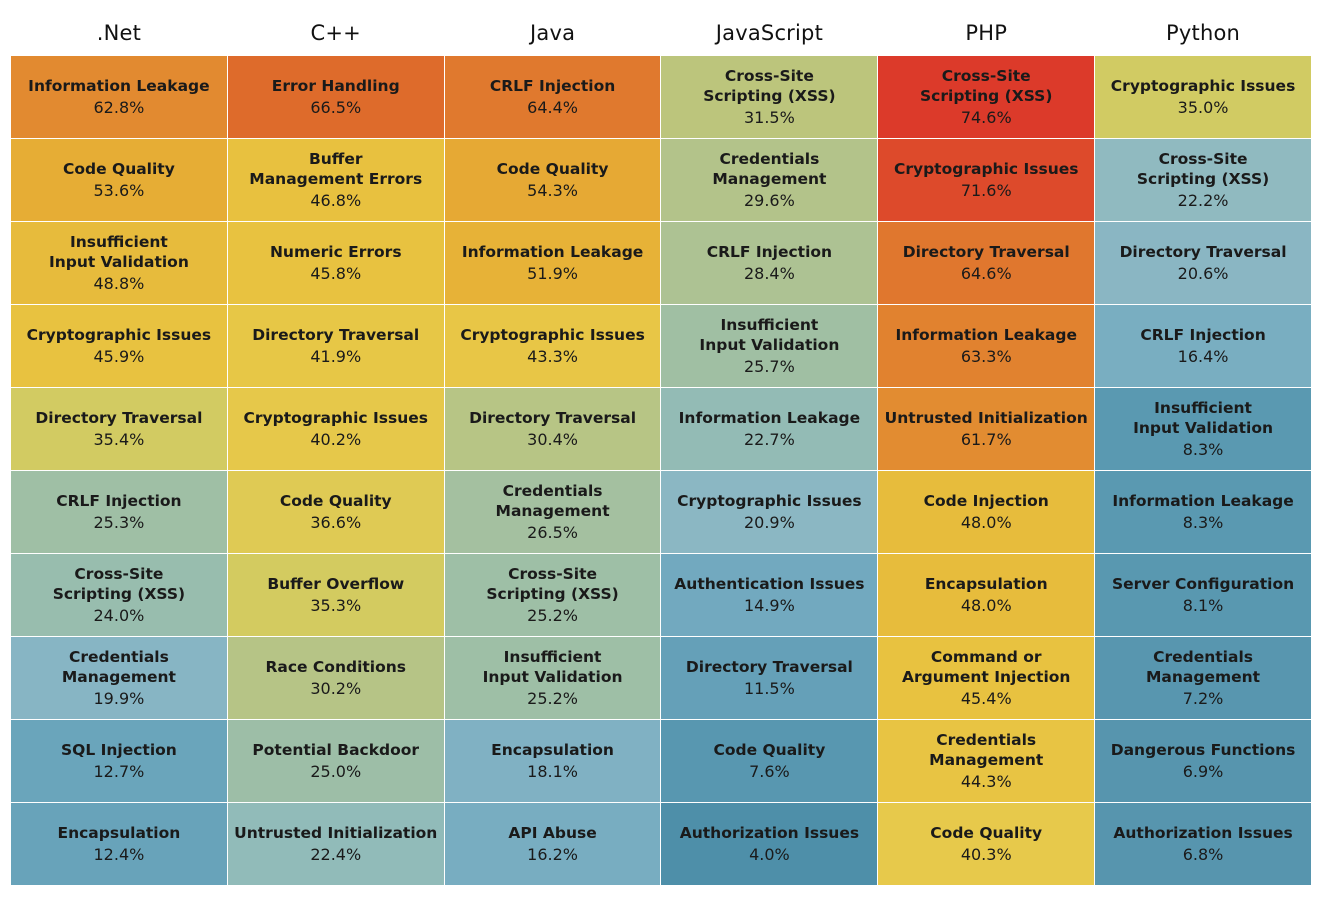 This screenshot has width=1320, height=898. I want to click on cell-value: 18.1%, so click(552, 771).